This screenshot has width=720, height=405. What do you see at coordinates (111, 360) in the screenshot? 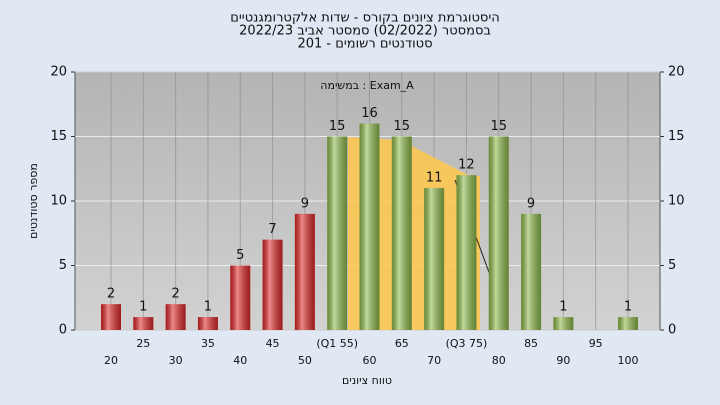
I see `x-tick-label: 20` at bounding box center [111, 360].